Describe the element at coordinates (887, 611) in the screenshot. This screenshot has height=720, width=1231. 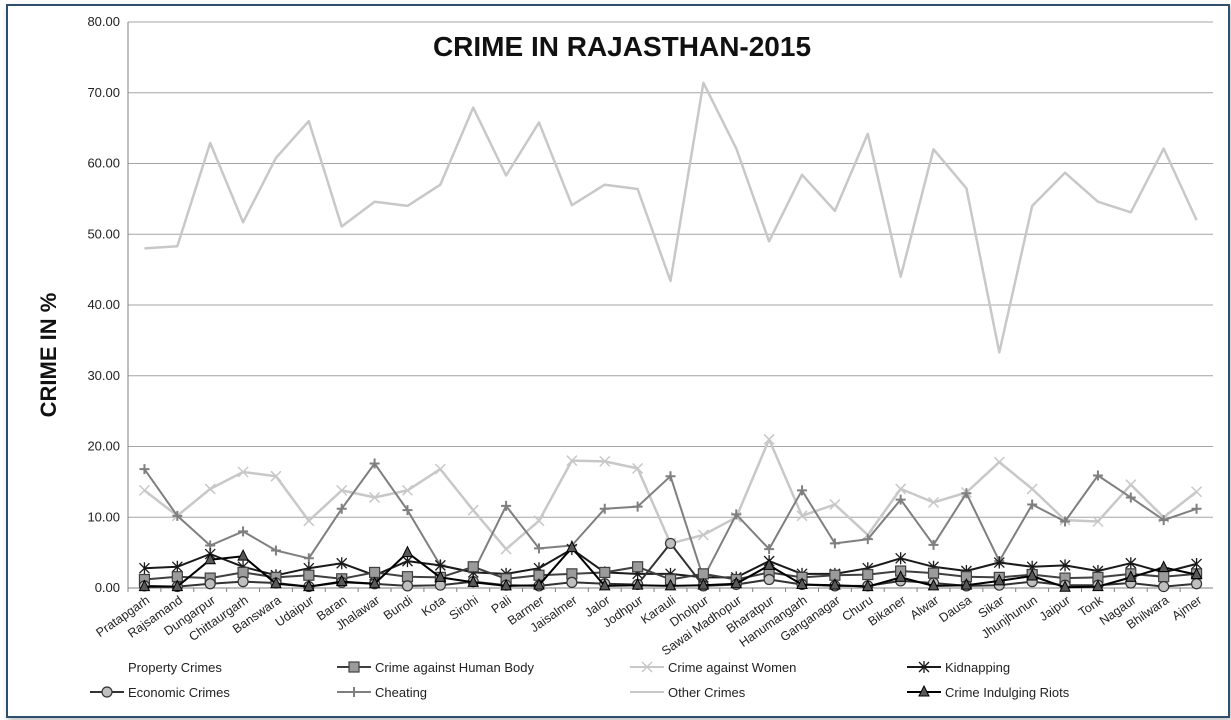
I see `x-tick-label: Bikaner` at that location.